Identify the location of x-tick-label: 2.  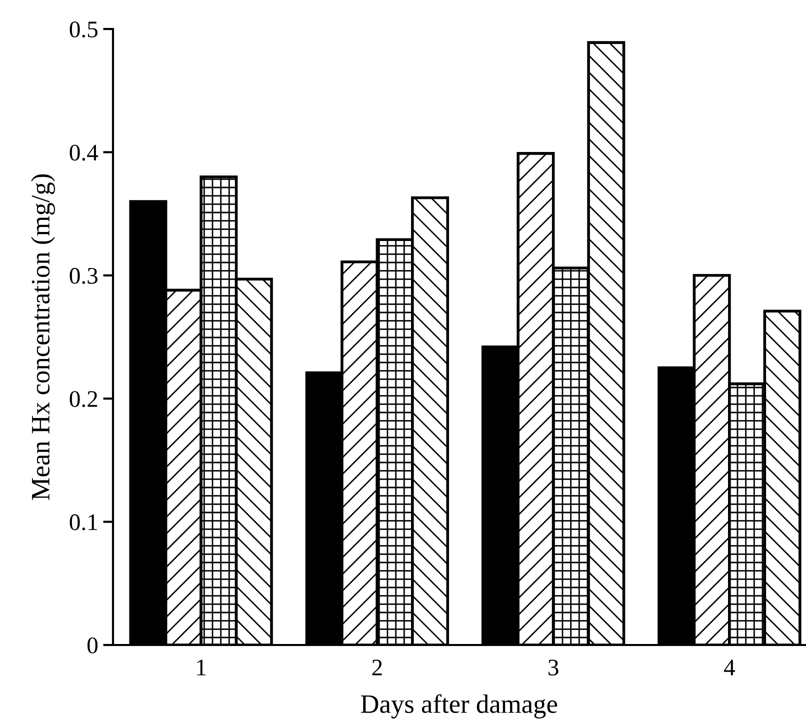
(377, 668).